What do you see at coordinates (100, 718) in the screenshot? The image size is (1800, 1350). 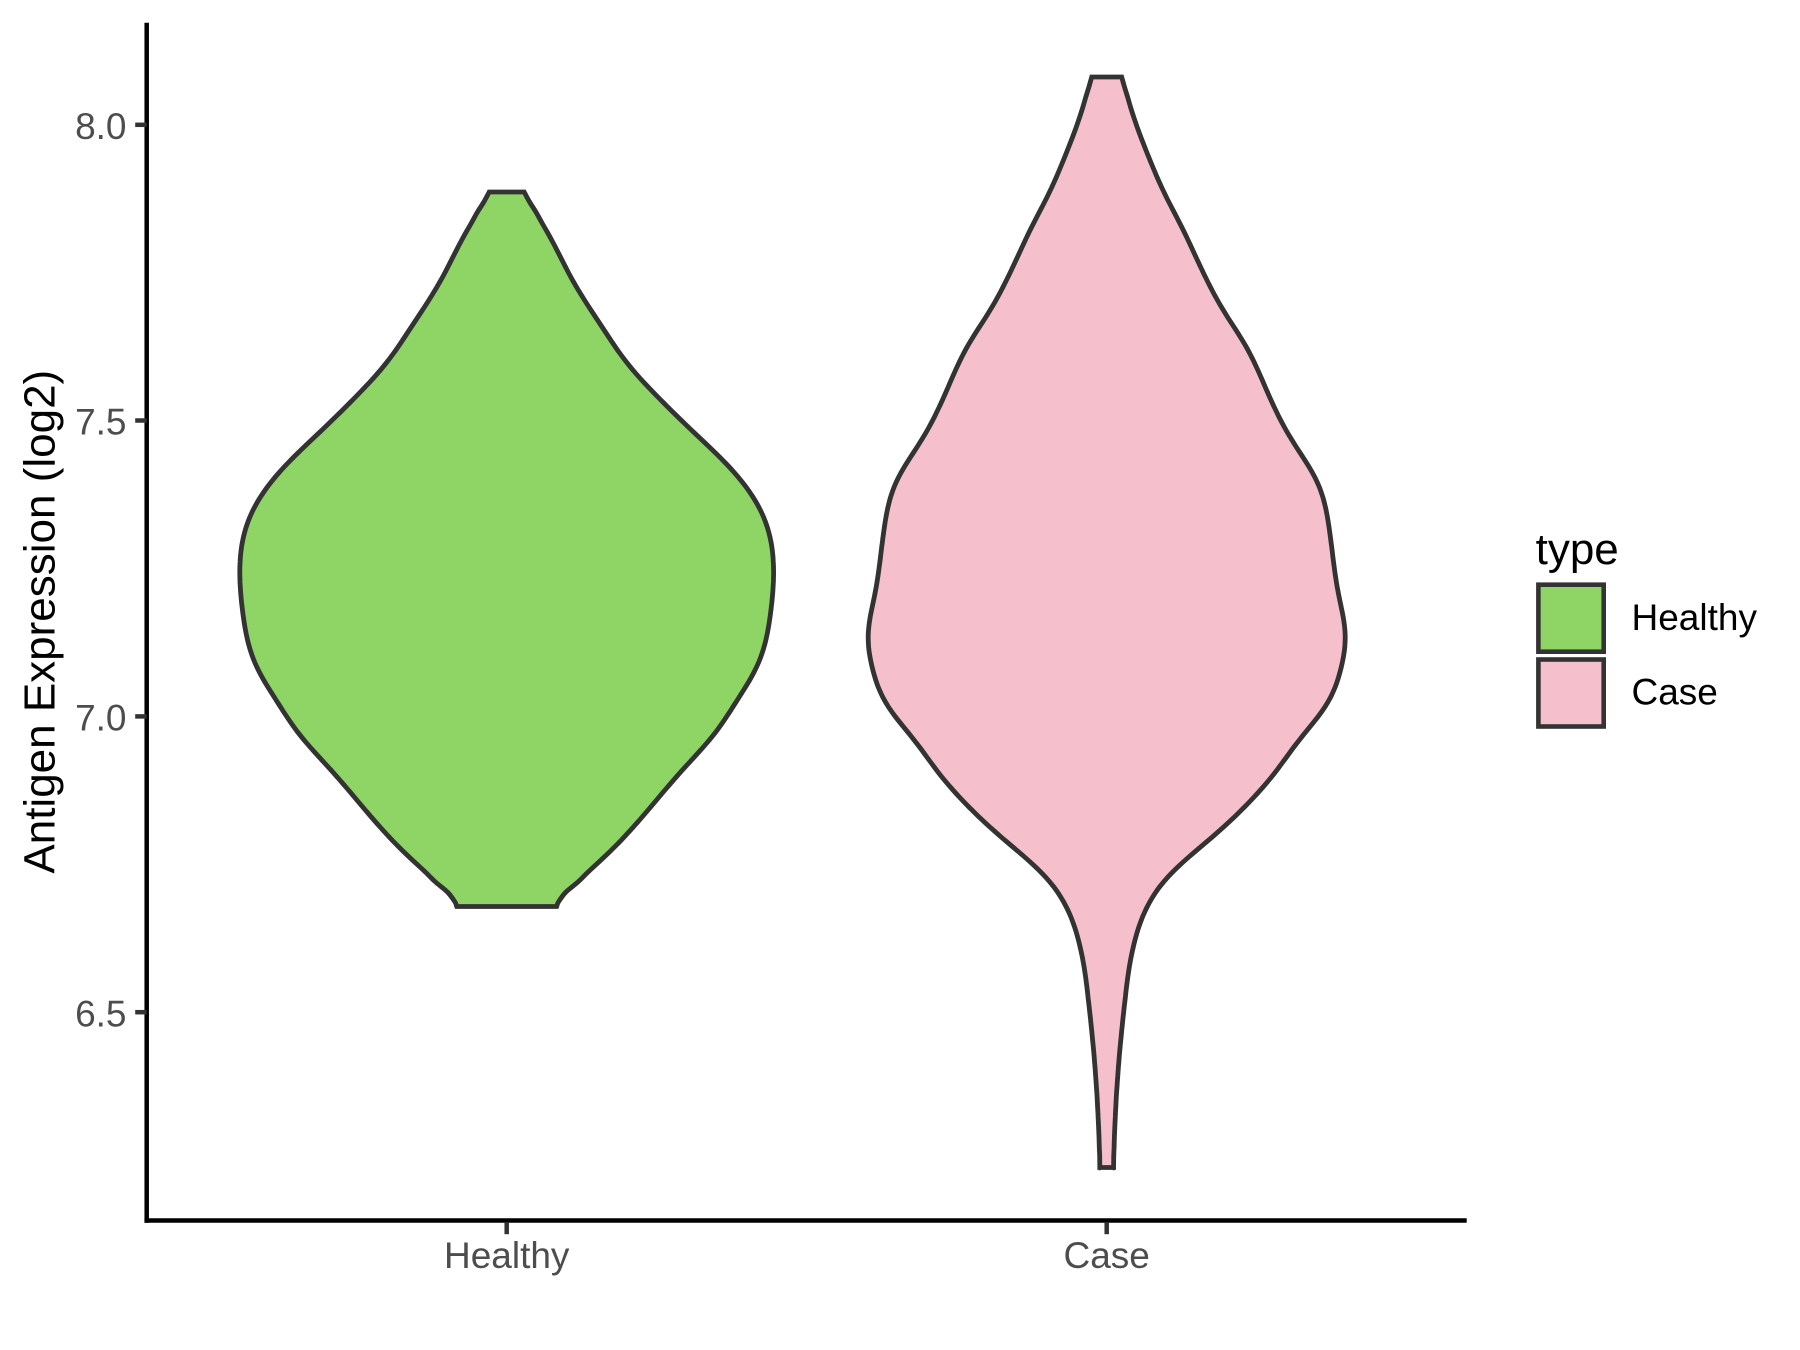 I see `svg-text: 7.0` at bounding box center [100, 718].